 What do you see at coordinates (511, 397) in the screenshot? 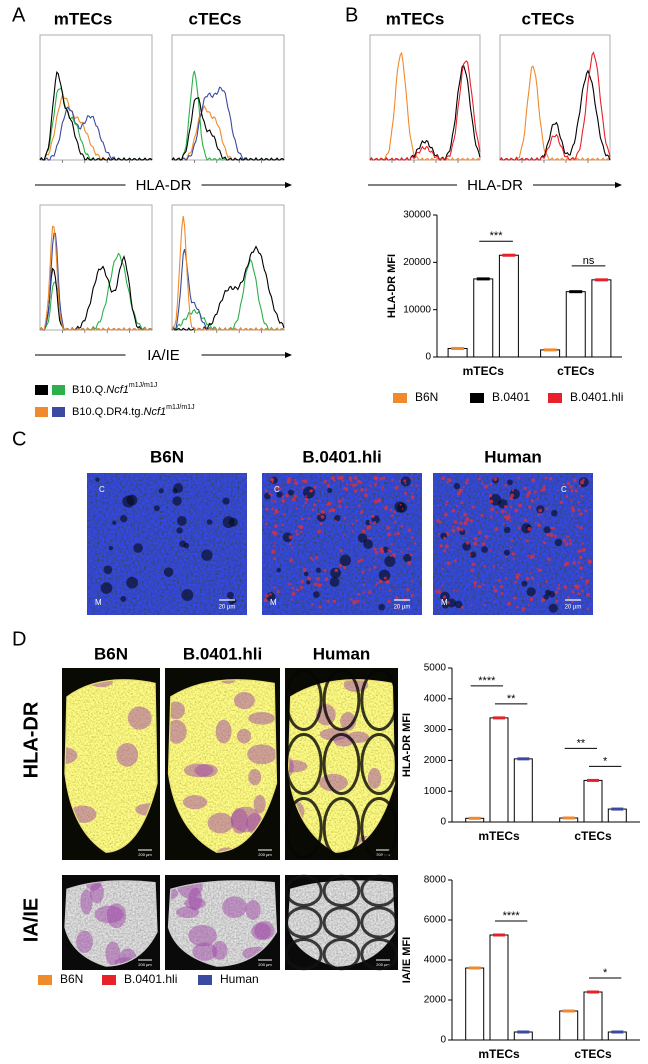
I see `legend-label: B.0401` at bounding box center [511, 397].